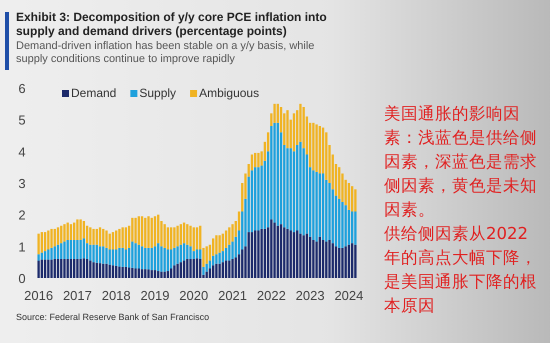 This screenshot has height=343, width=550. Describe the element at coordinates (22, 246) in the screenshot. I see `y-tick-label: 1` at that location.